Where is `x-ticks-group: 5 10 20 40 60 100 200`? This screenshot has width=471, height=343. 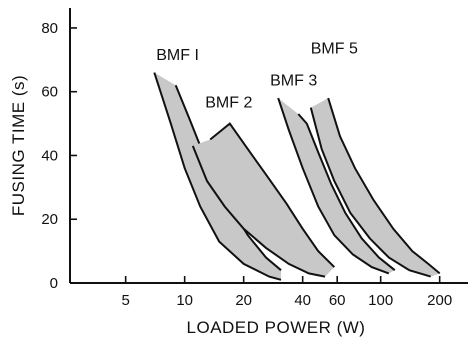 x-ticks-group: 5 10 20 40 60 100 200 is located at coordinates (286, 292).